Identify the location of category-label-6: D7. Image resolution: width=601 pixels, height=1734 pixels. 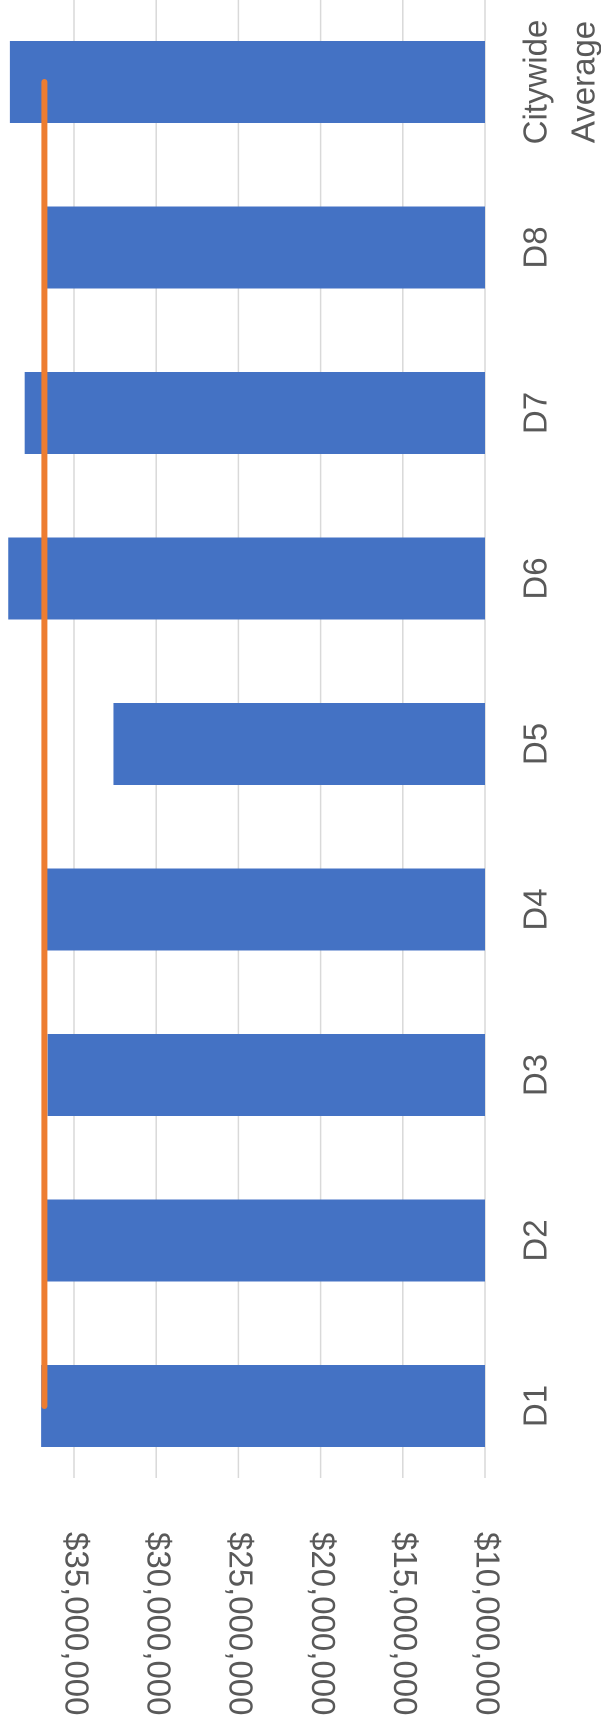
(535, 413).